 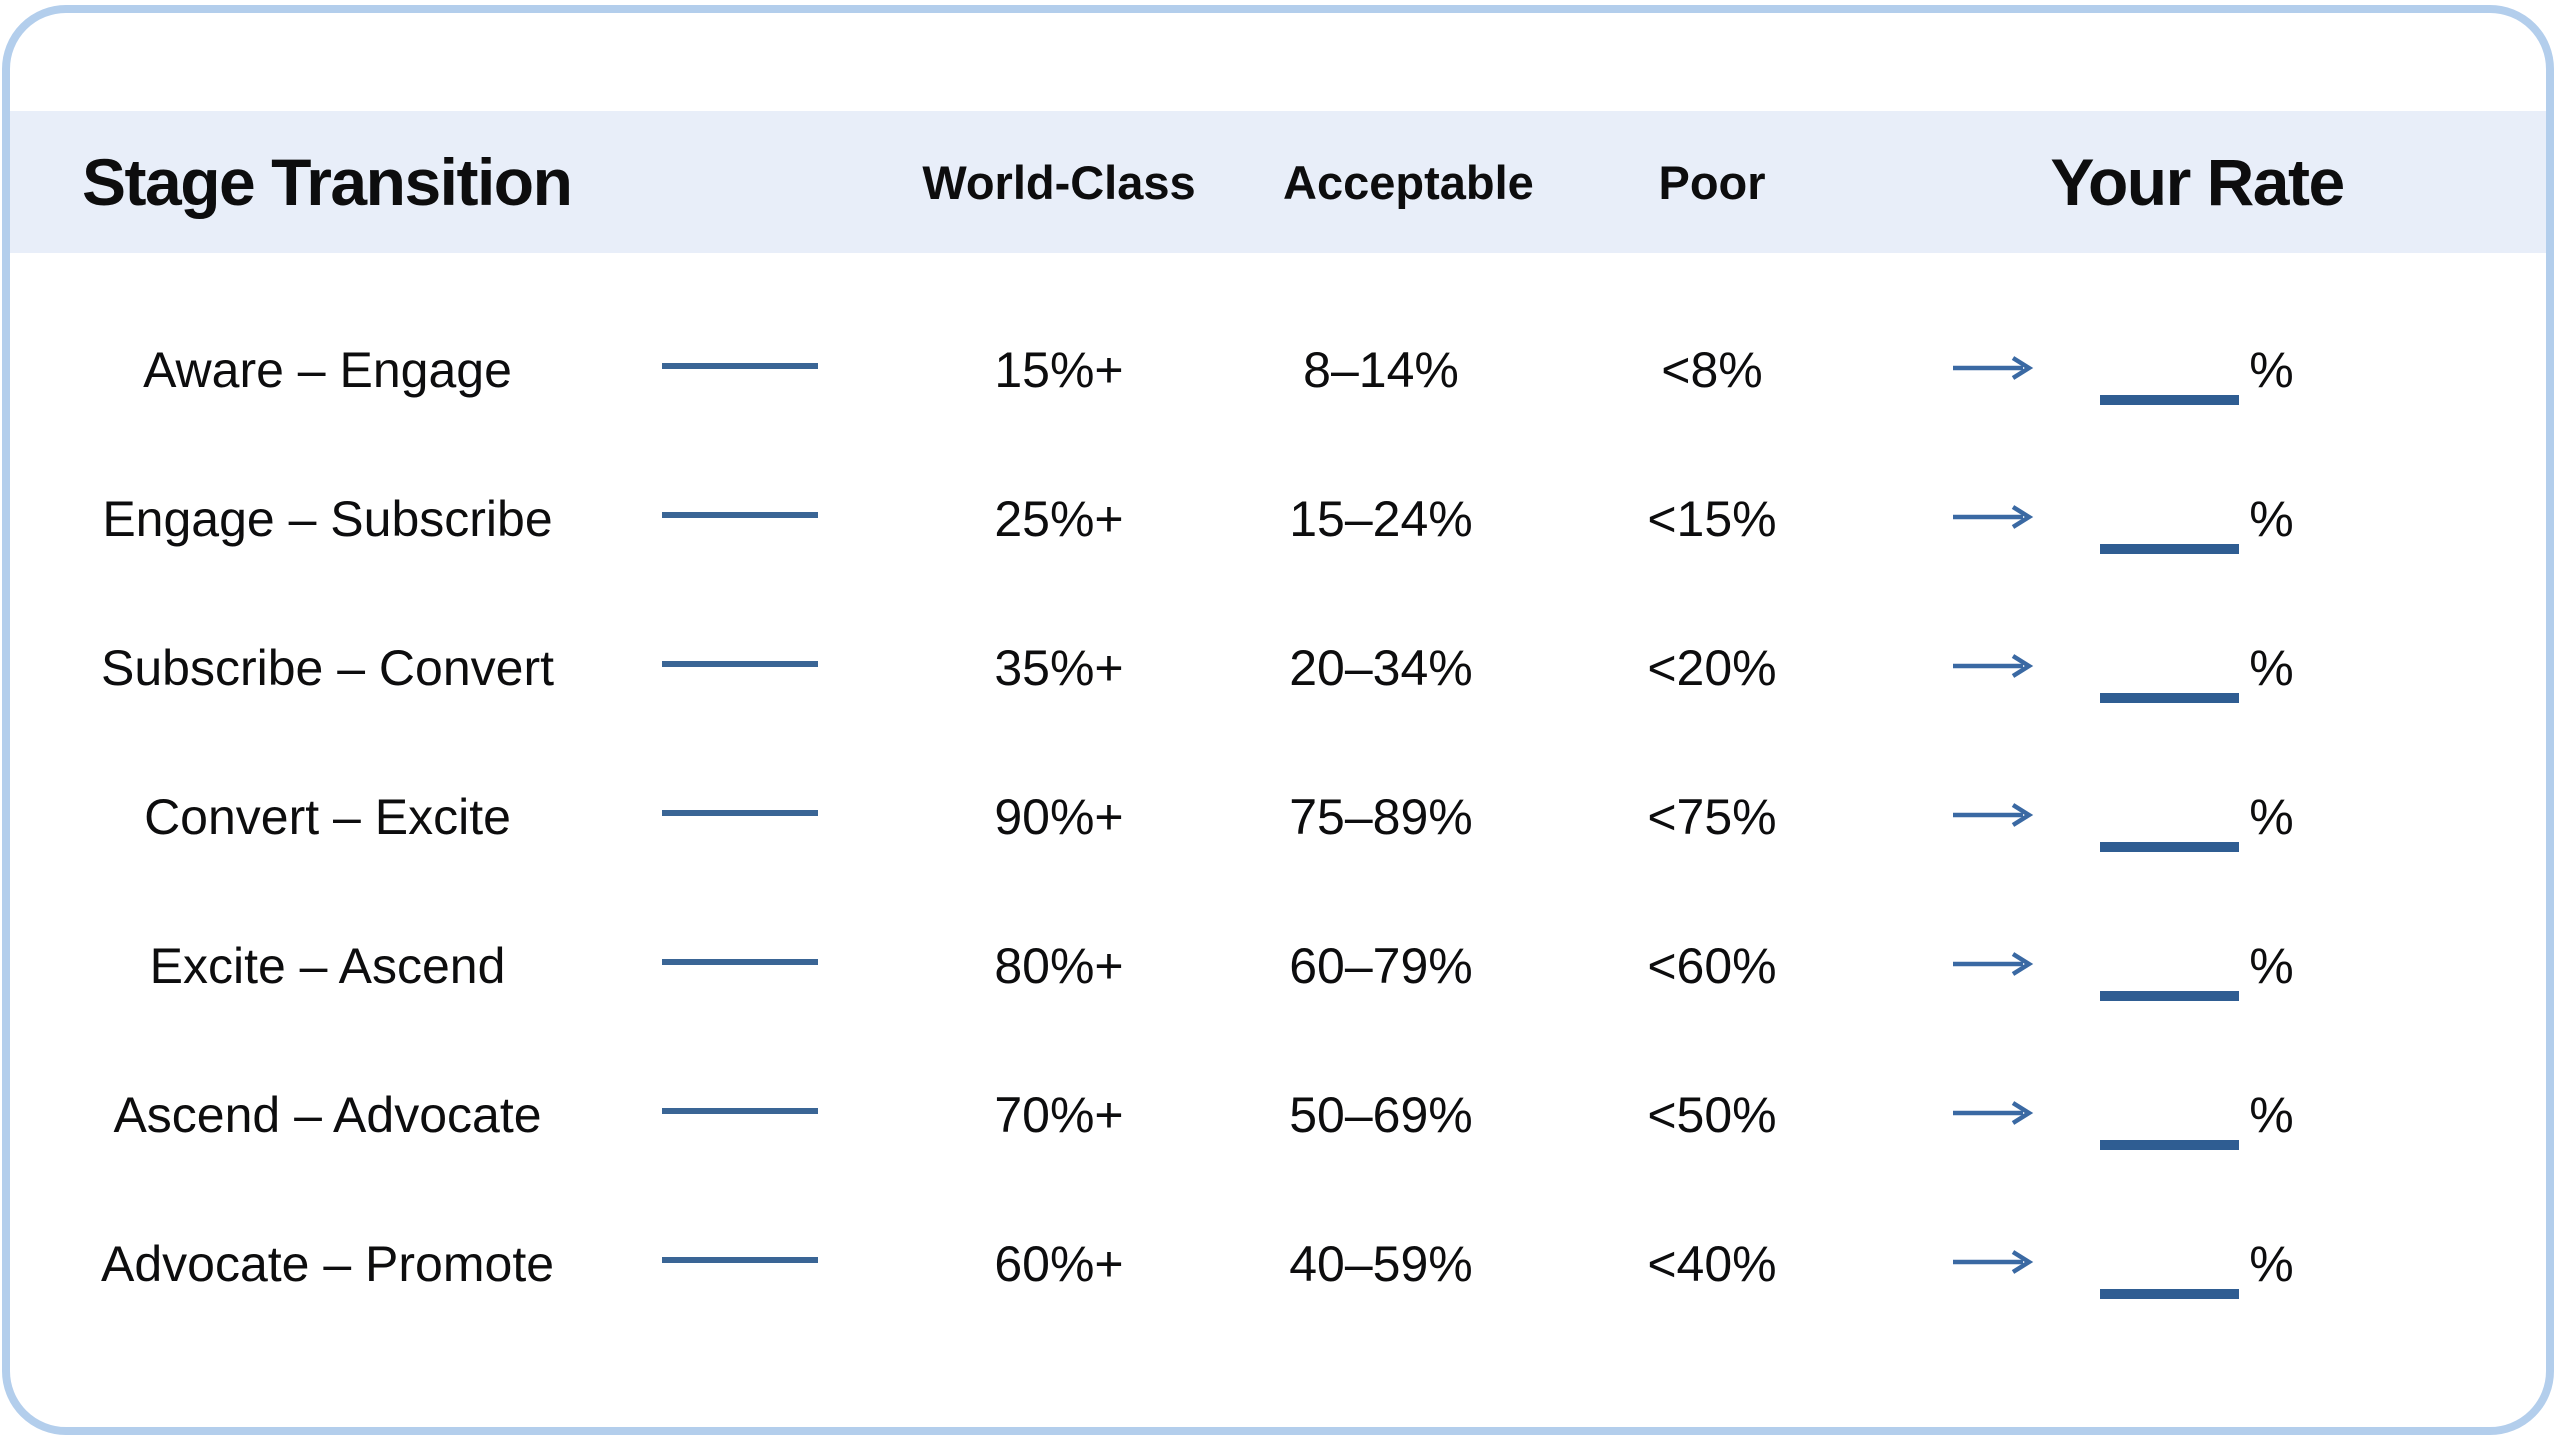 I want to click on world-class-value: 25%+, so click(x=1059, y=518).